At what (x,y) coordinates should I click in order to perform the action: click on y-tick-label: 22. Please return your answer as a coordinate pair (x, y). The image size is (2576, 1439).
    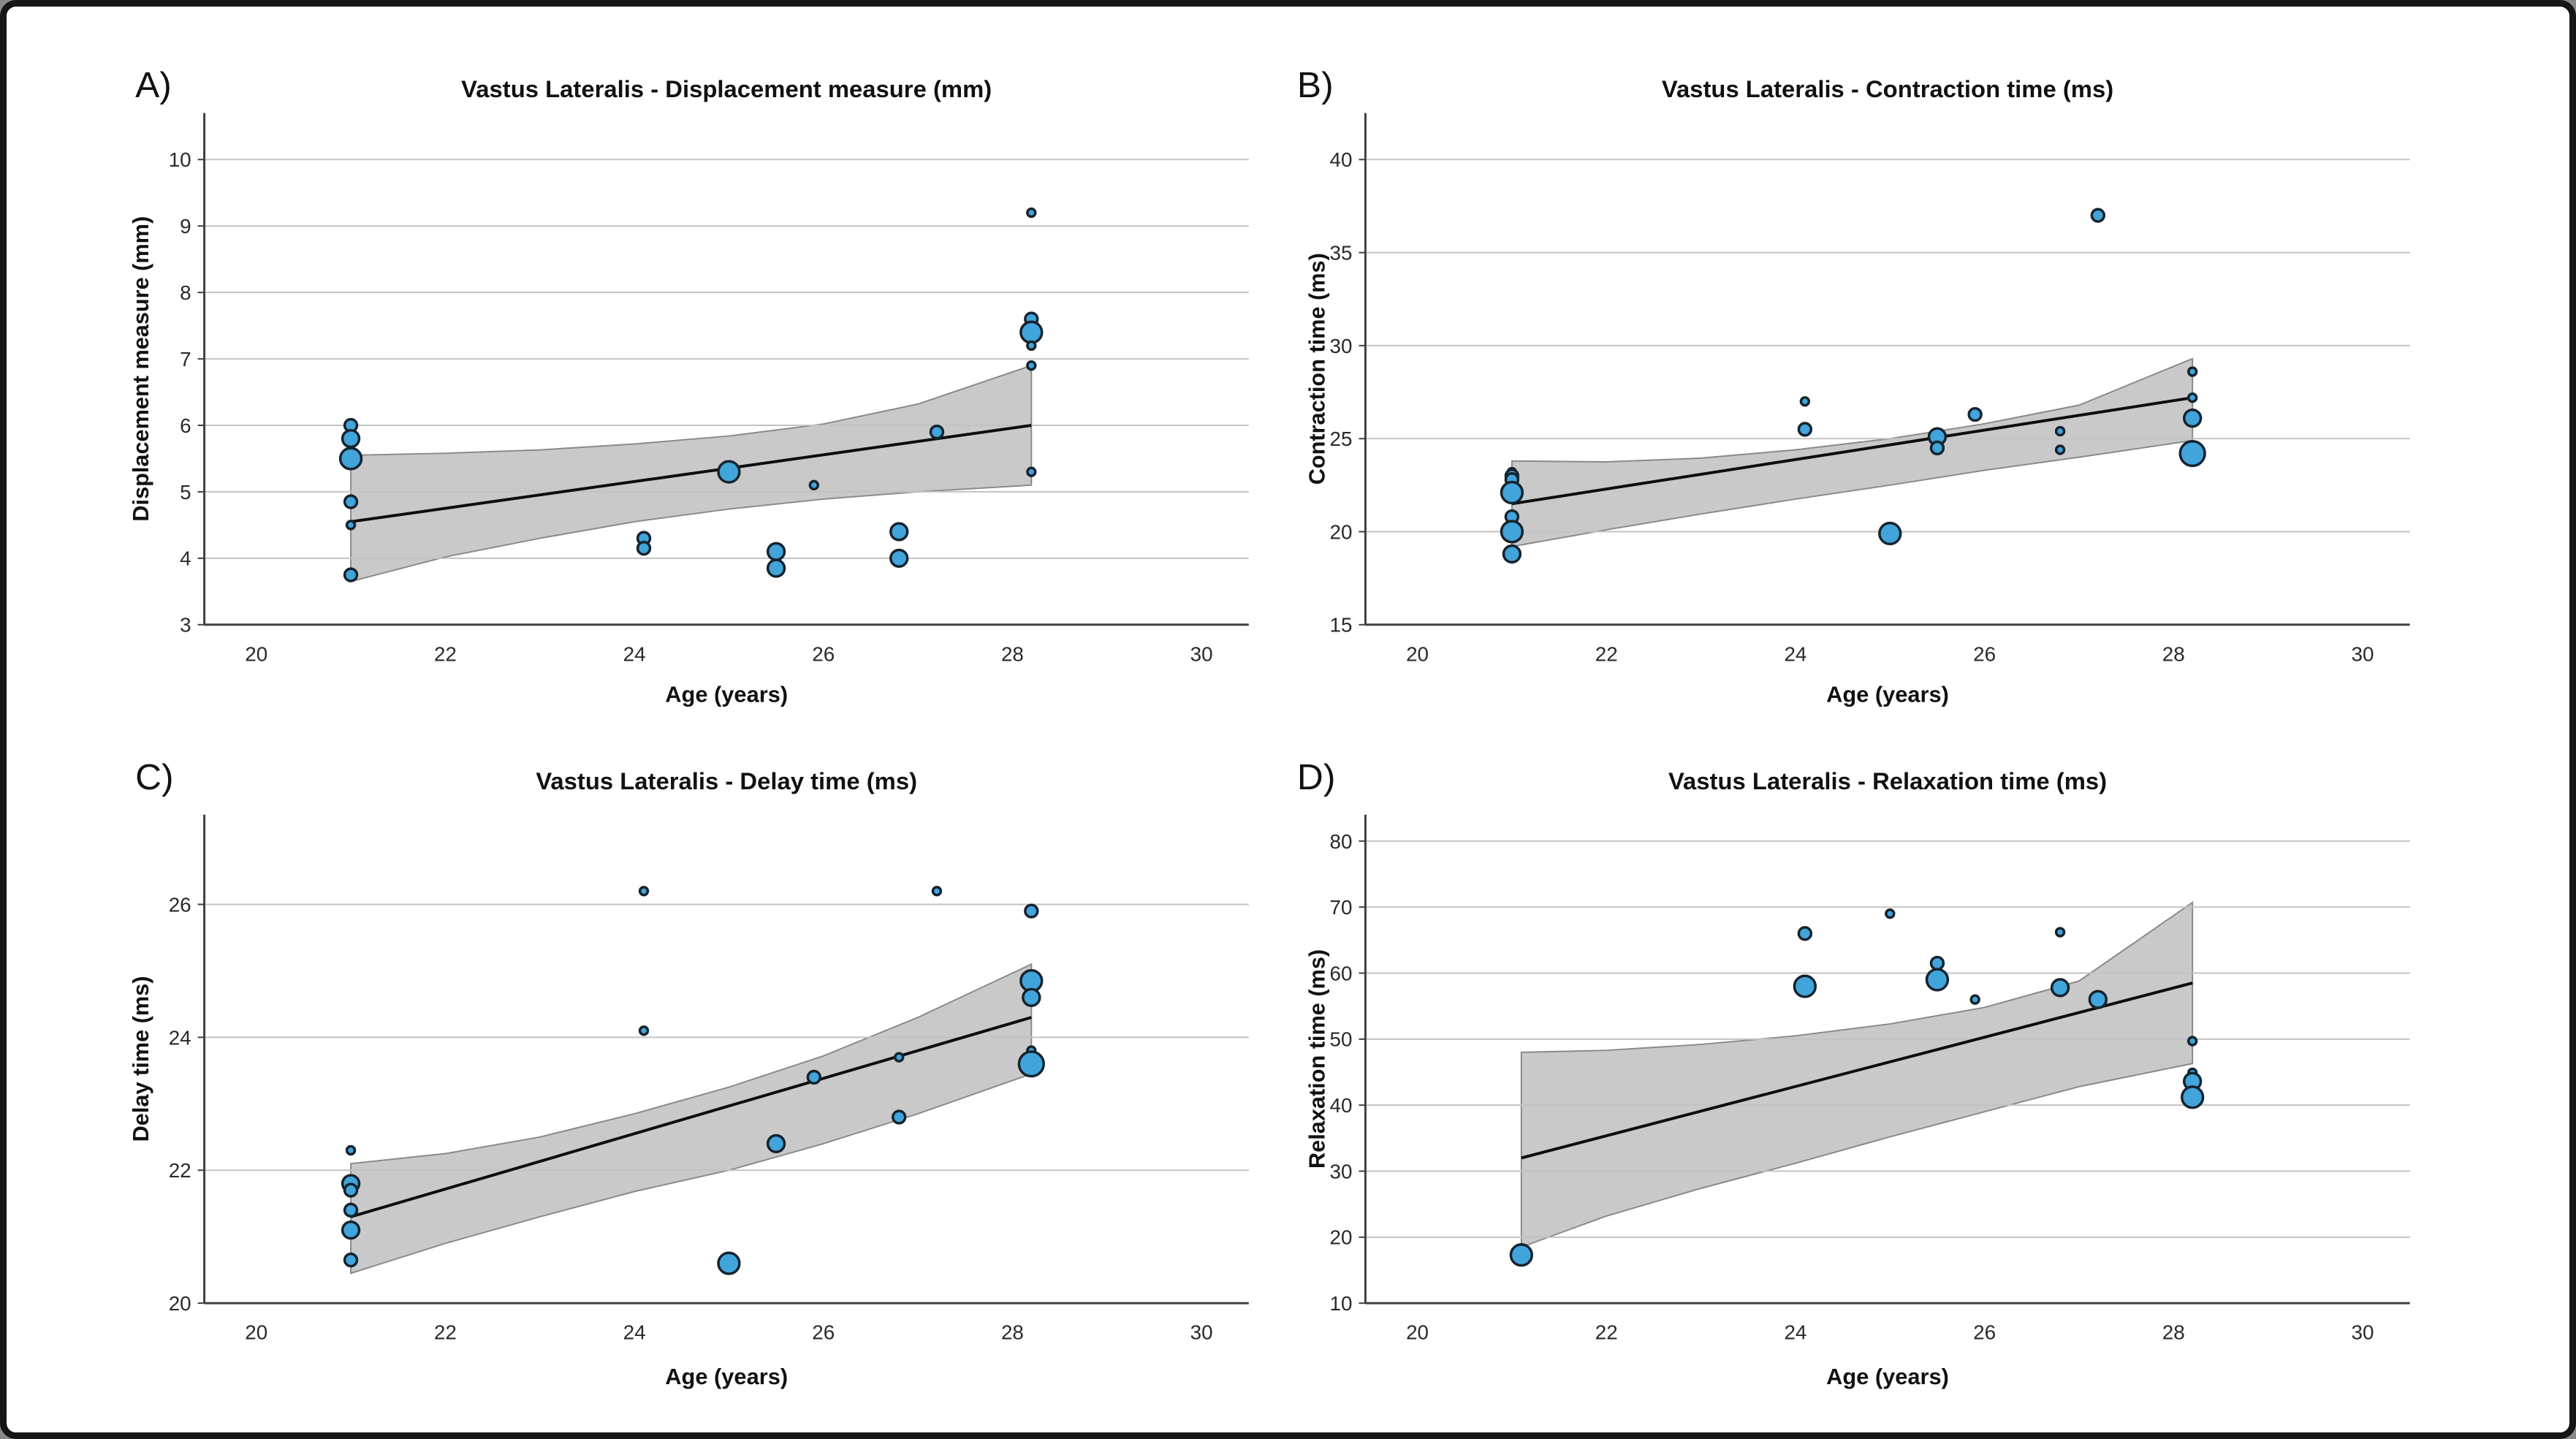
    Looking at the image, I should click on (180, 1170).